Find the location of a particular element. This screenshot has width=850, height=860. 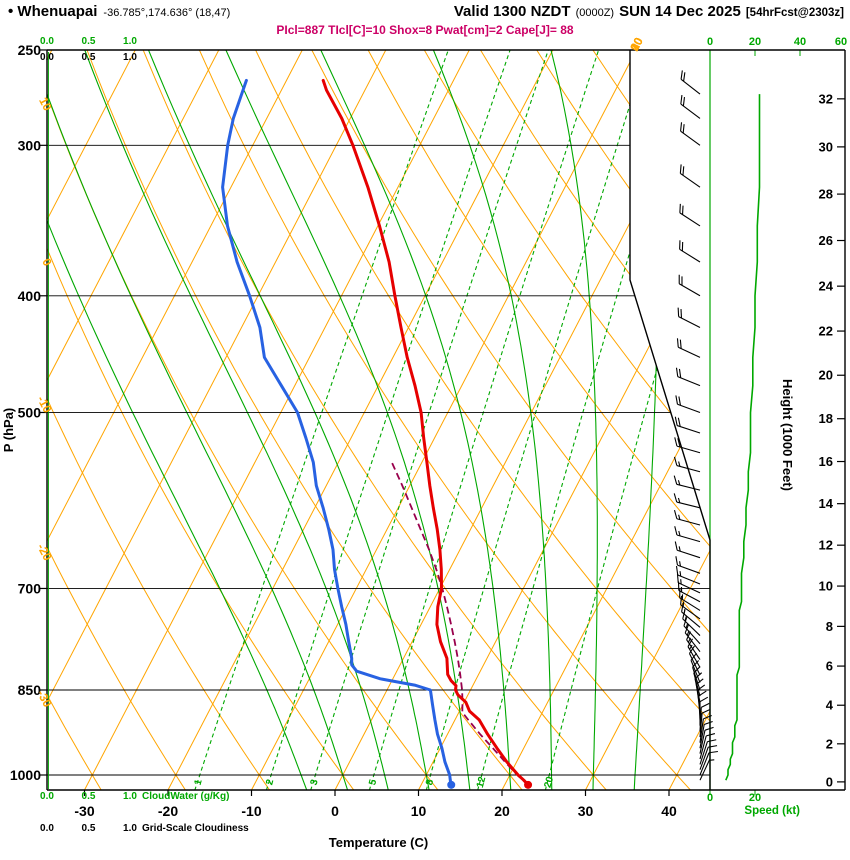

svg-text: 32 is located at coordinates (826, 98).